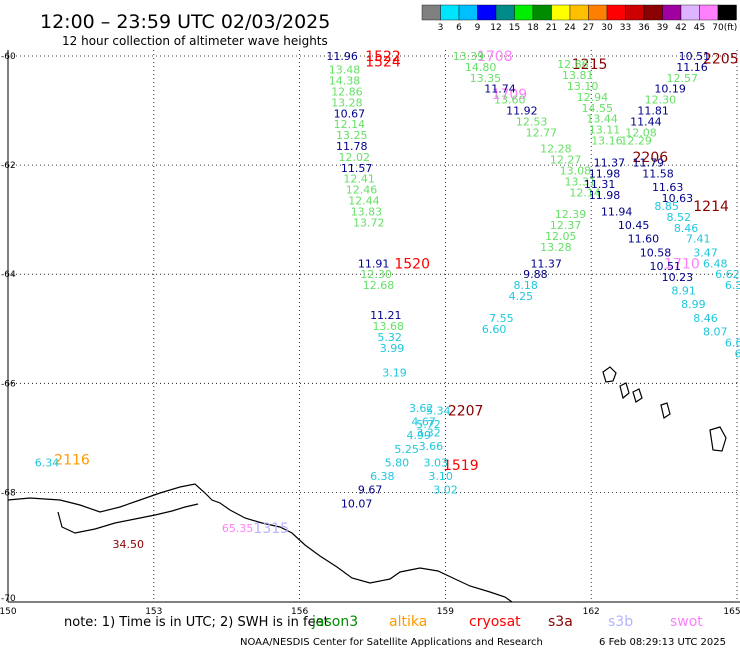 This screenshot has height=650, width=740. I want to click on wave-height-value: 4.99, so click(419, 435).